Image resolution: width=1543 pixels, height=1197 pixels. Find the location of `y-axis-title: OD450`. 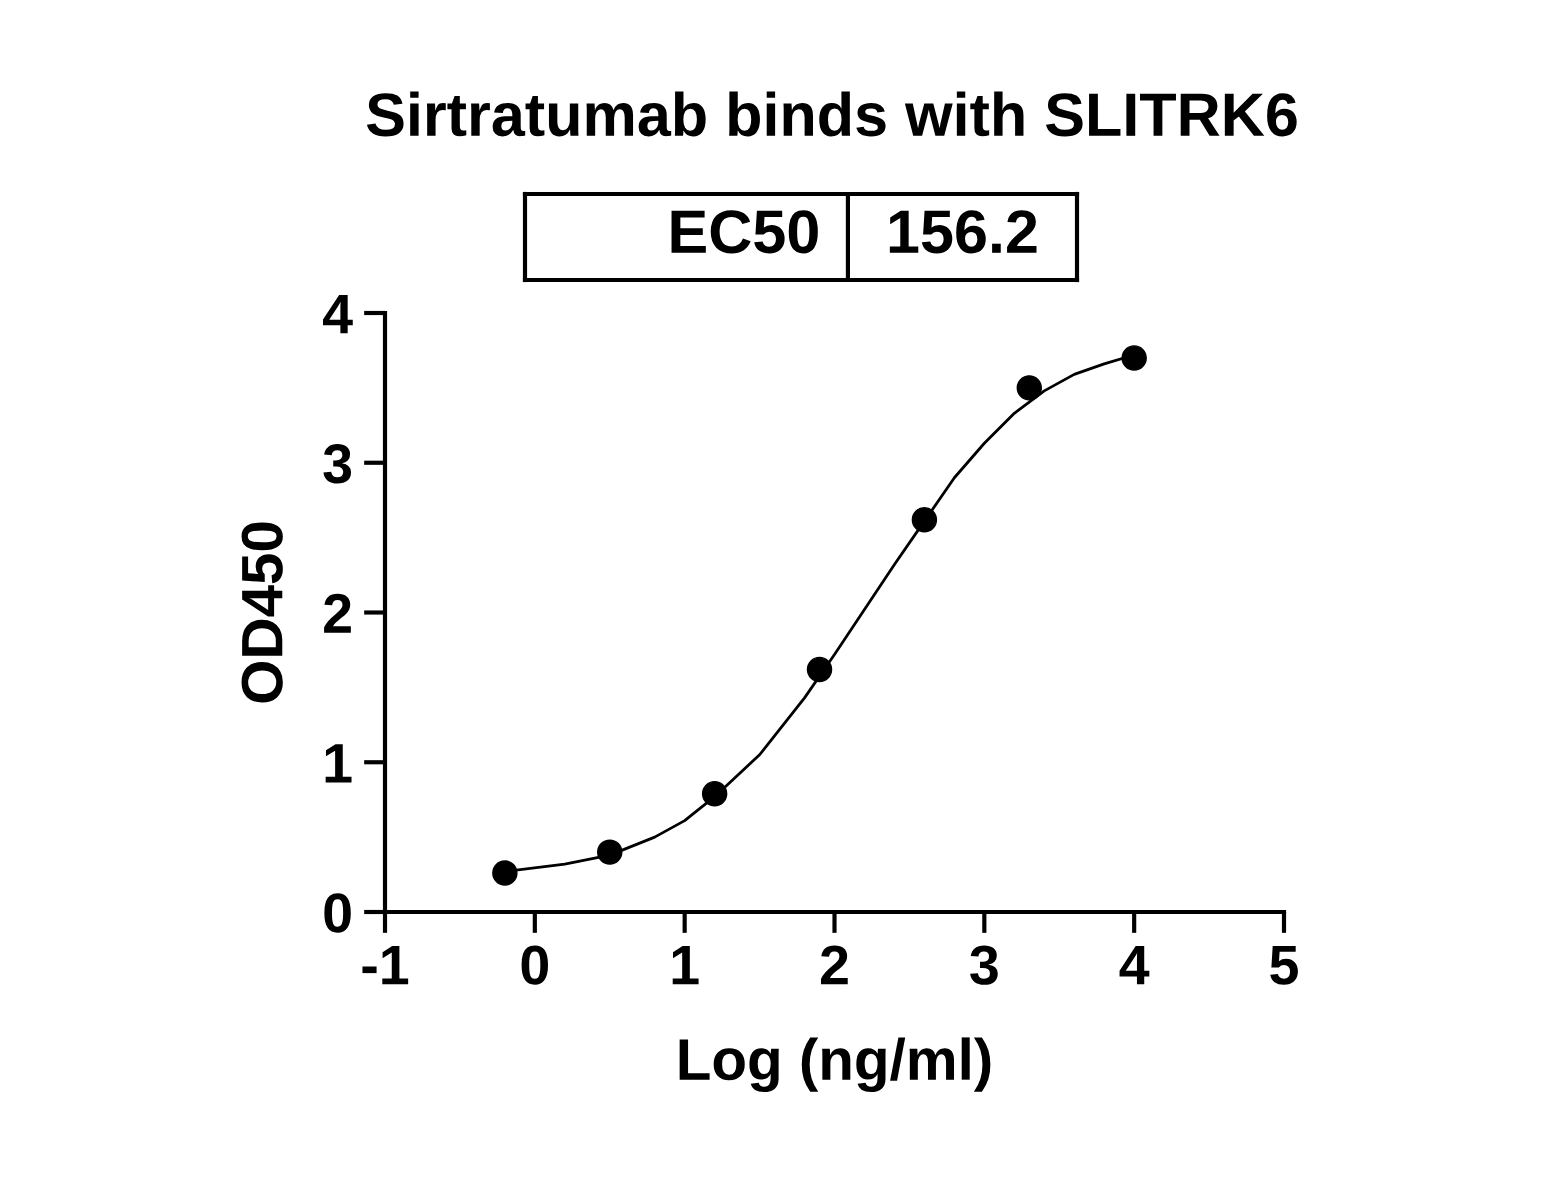

y-axis-title: OD450 is located at coordinates (262, 612).